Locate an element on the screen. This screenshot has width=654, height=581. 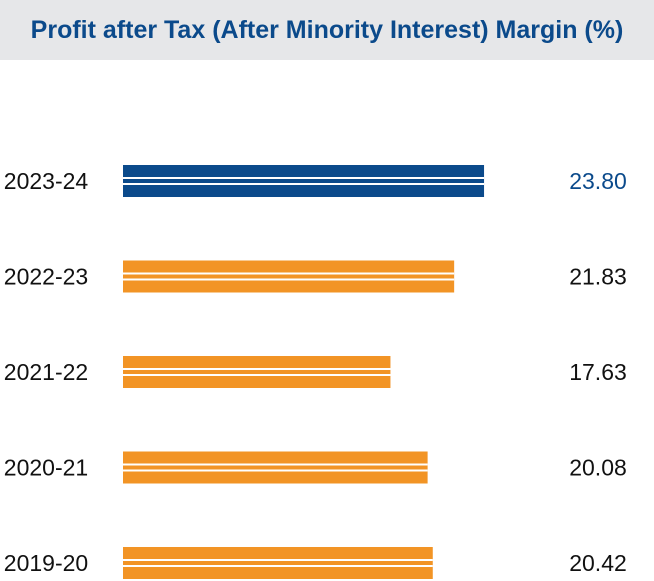
bar-group-2021-22: 2021-22 17.63 is located at coordinates (315, 372).